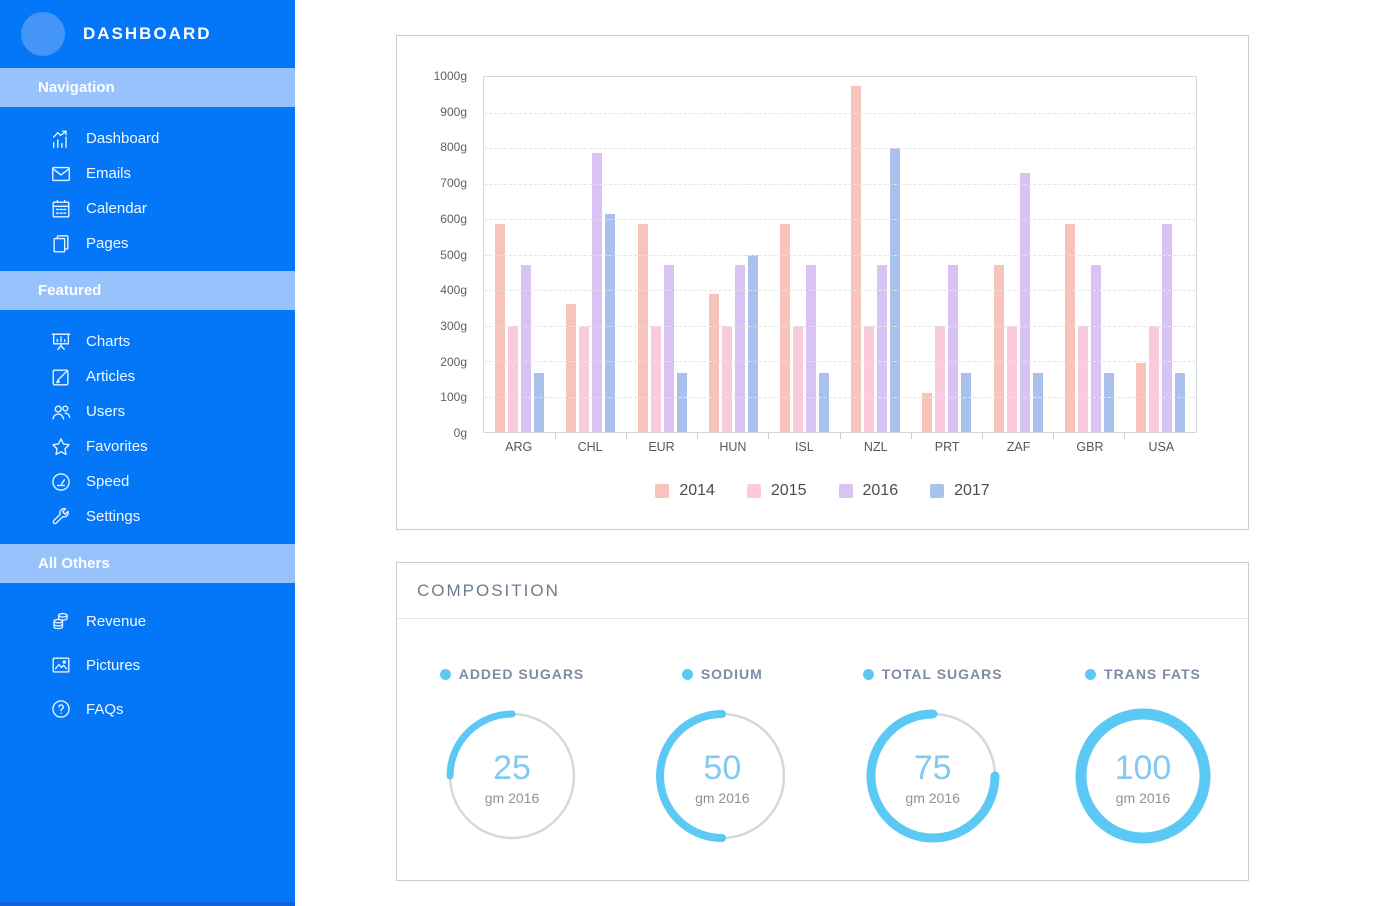 This screenshot has width=1398, height=906. Describe the element at coordinates (733, 254) in the screenshot. I see `bar-group-hun` at that location.